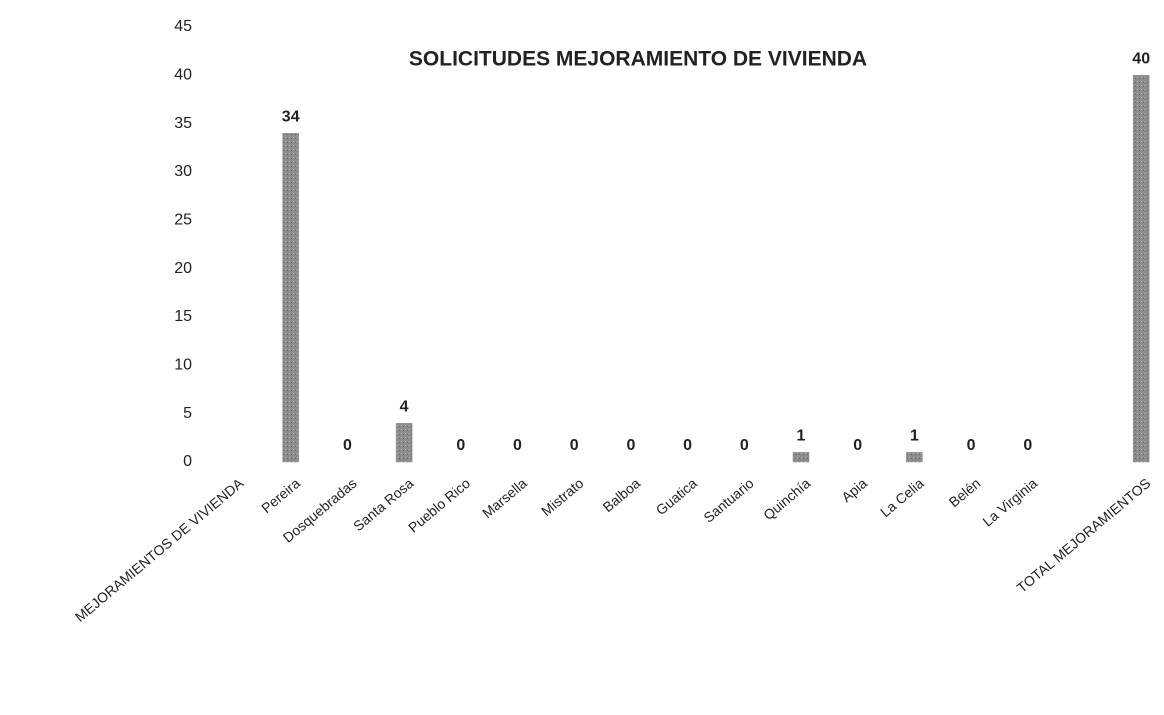 Image resolution: width=1164 pixels, height=715 pixels. Describe the element at coordinates (187, 461) in the screenshot. I see `y-tick-label: 0` at that location.